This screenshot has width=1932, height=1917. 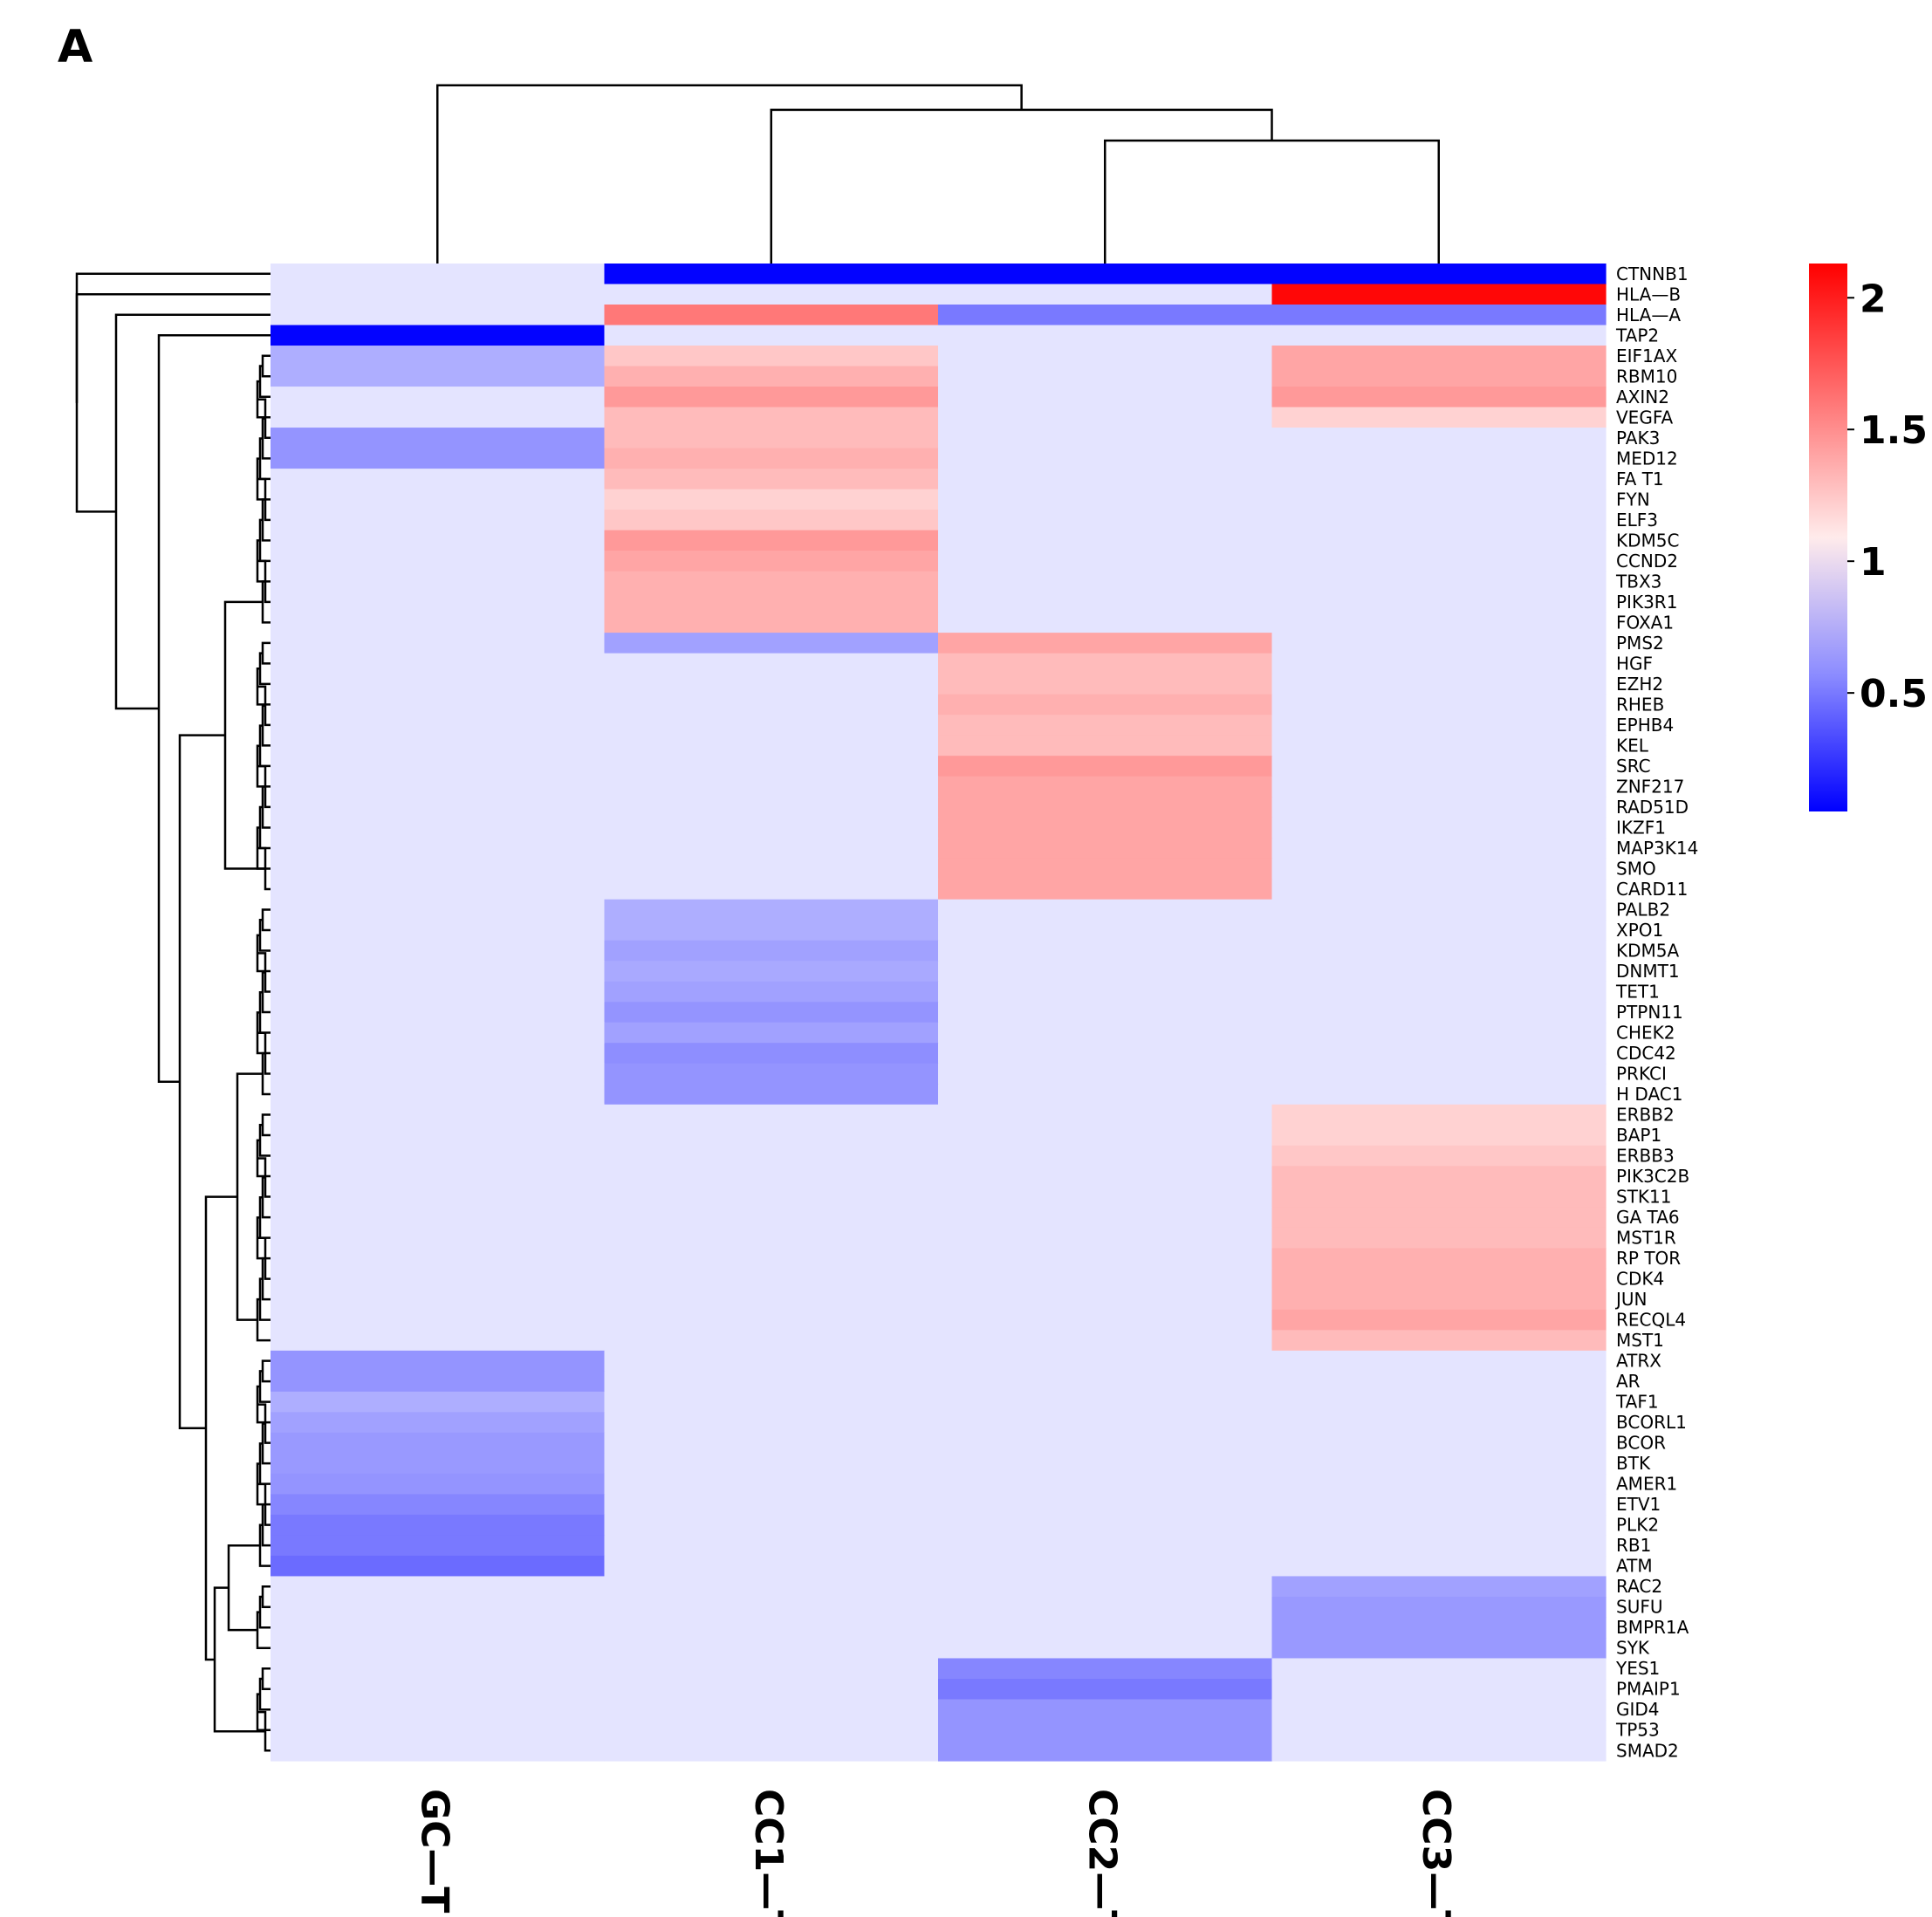 What do you see at coordinates (1633, 1463) in the screenshot?
I see `row-label: BTK` at bounding box center [1633, 1463].